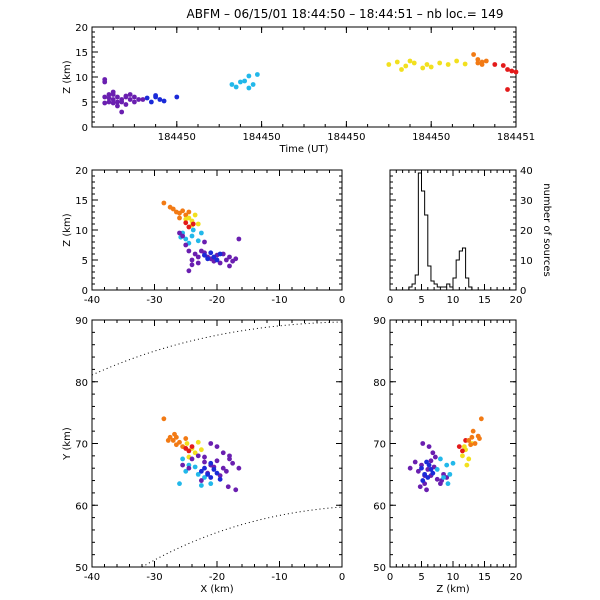 Image resolution: width=600 pixels, height=600 pixels. What do you see at coordinates (216, 589) in the screenshot?
I see `plan-view-x-label: X (km)` at bounding box center [216, 589].